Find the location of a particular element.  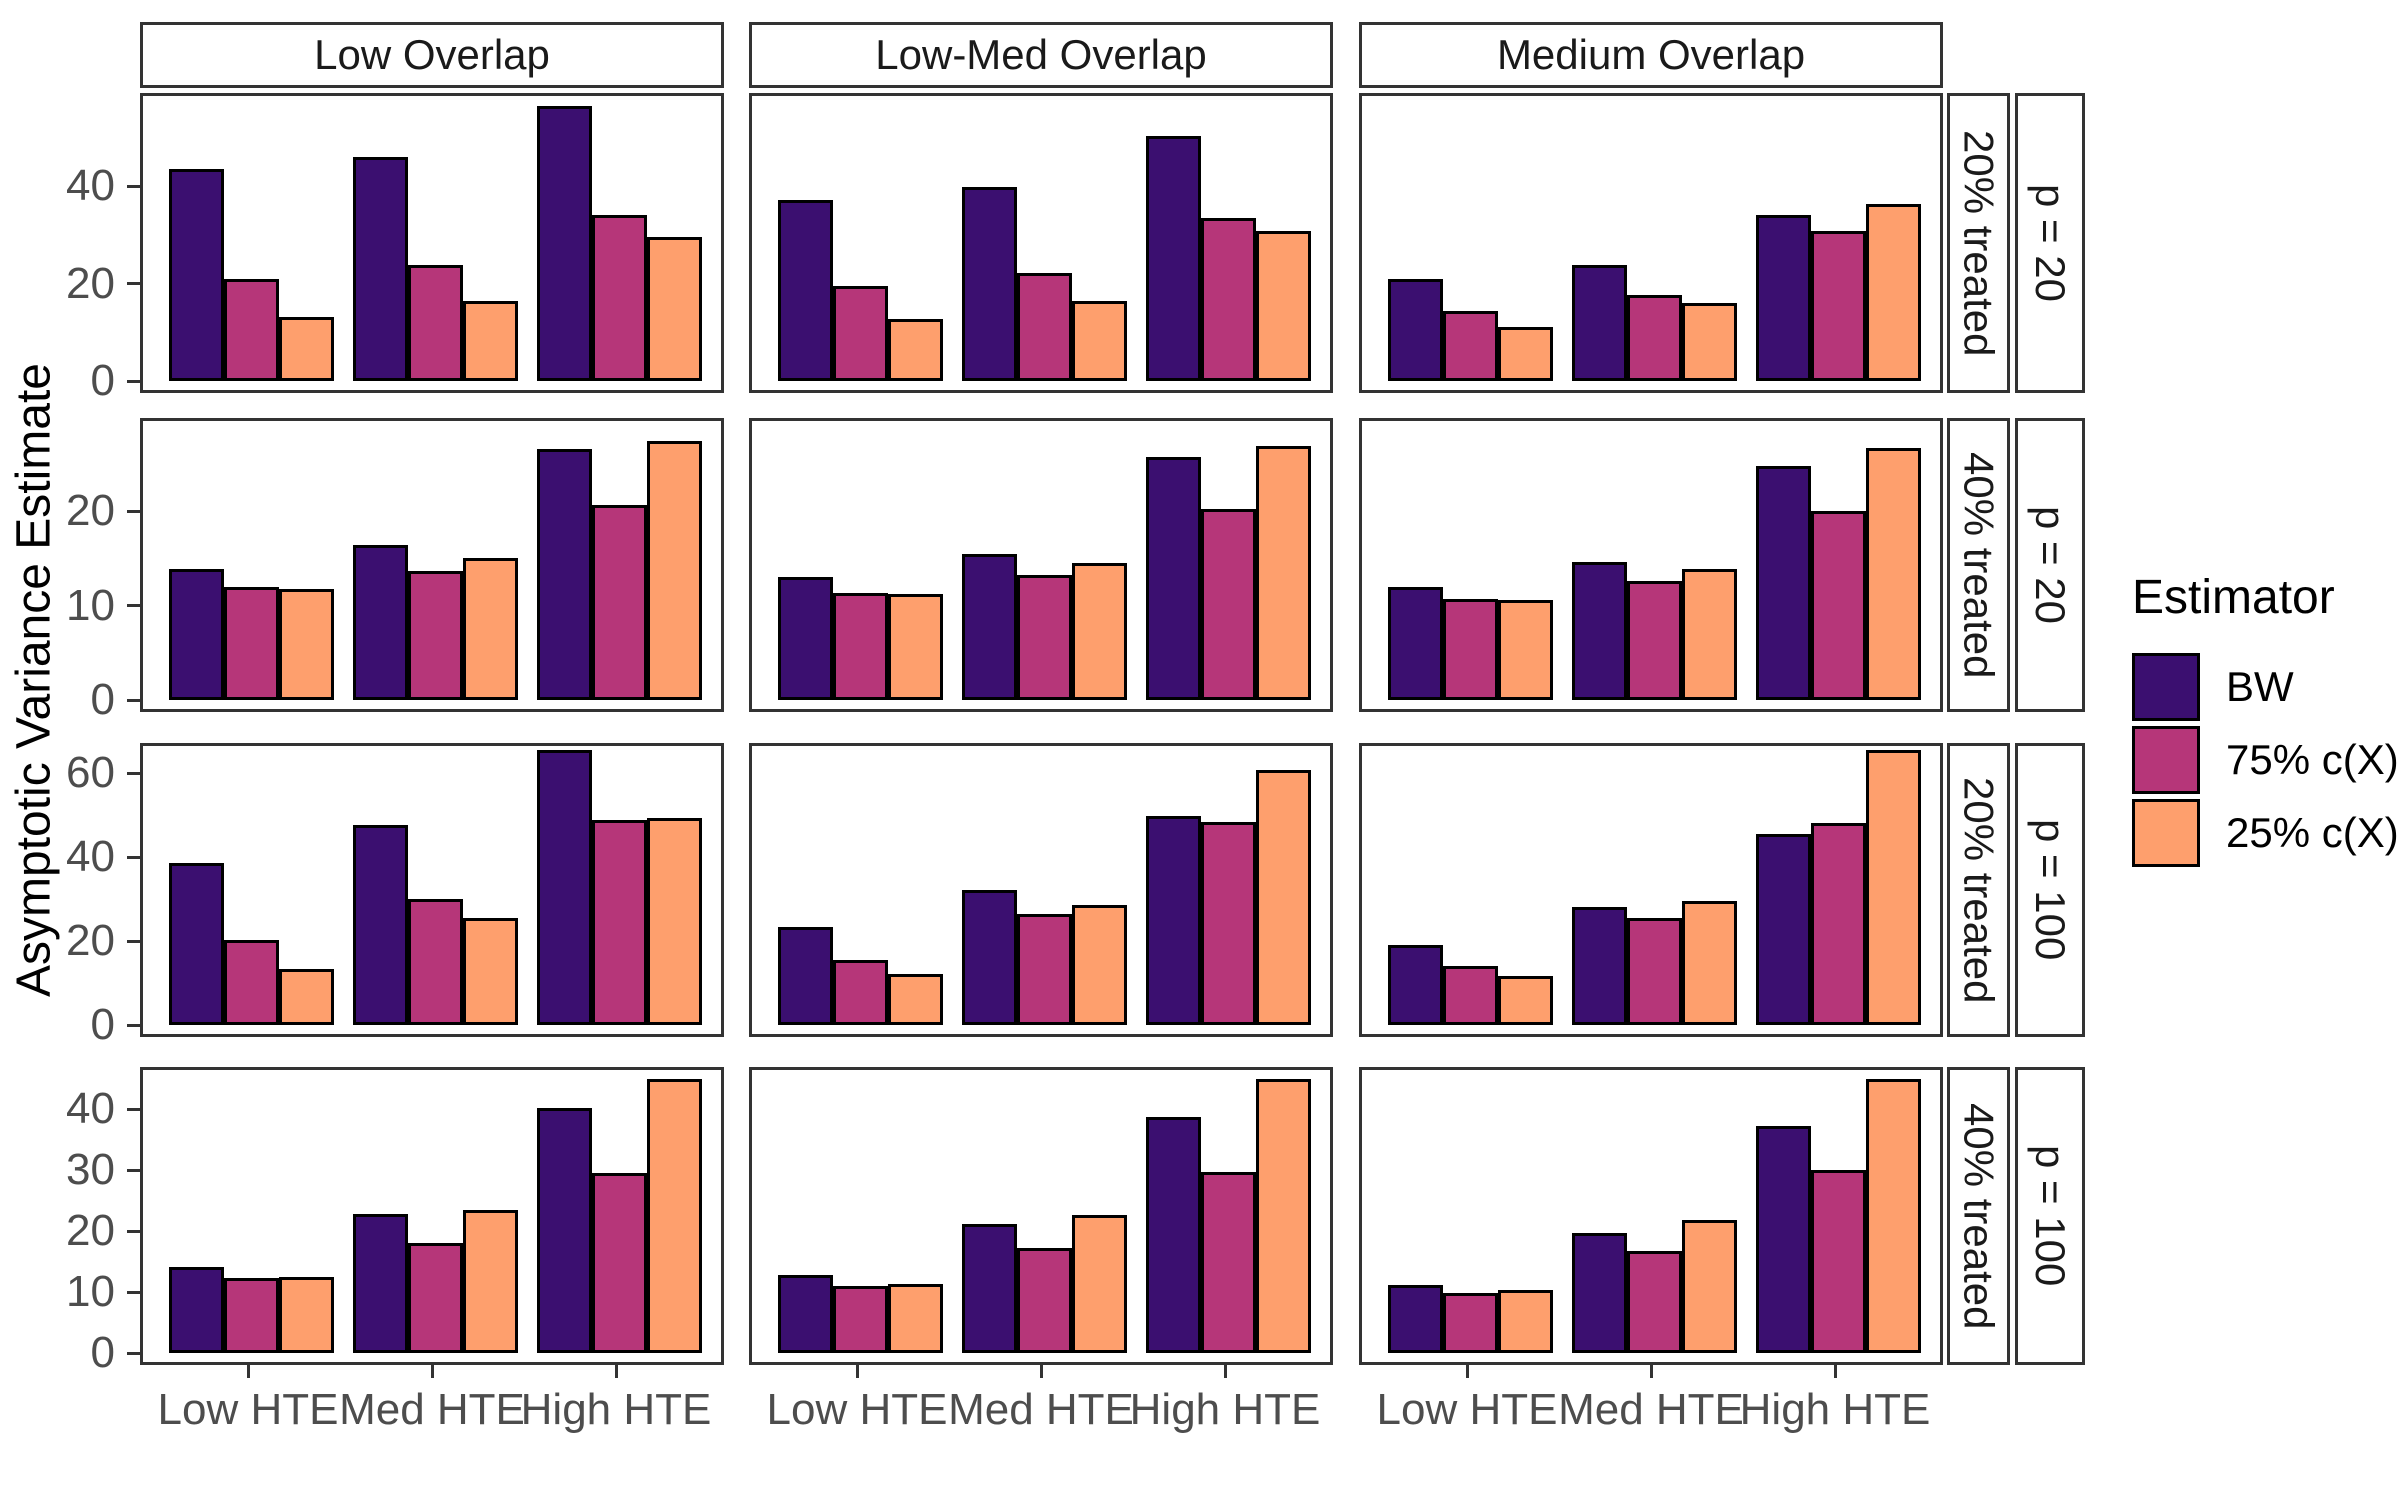

legend-item-label: 75% c(X) is located at coordinates (2312, 759).